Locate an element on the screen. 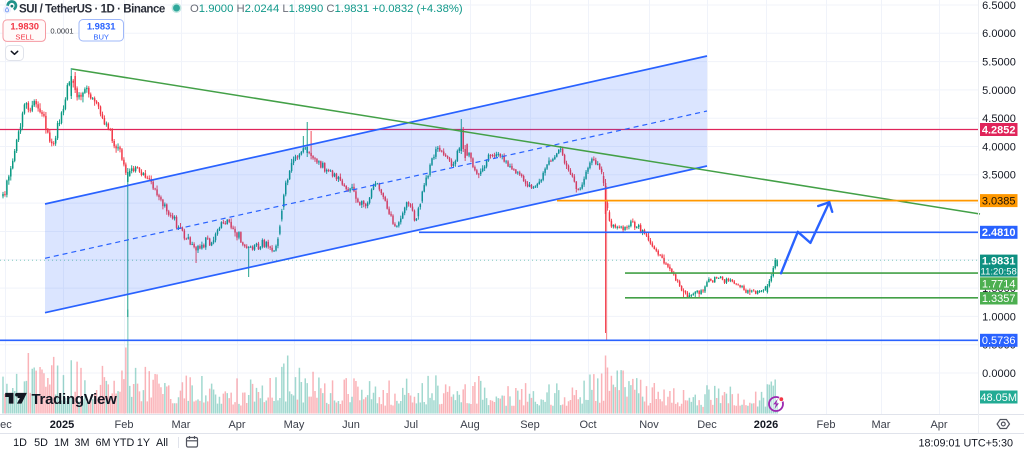 This screenshot has height=450, width=1024. svg-text: All is located at coordinates (162, 443).